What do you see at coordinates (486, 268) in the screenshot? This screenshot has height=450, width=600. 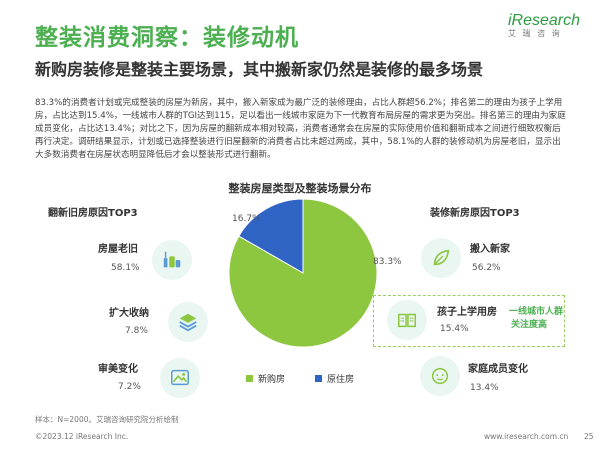 I see `right-item-1-value: 56.2%` at bounding box center [486, 268].